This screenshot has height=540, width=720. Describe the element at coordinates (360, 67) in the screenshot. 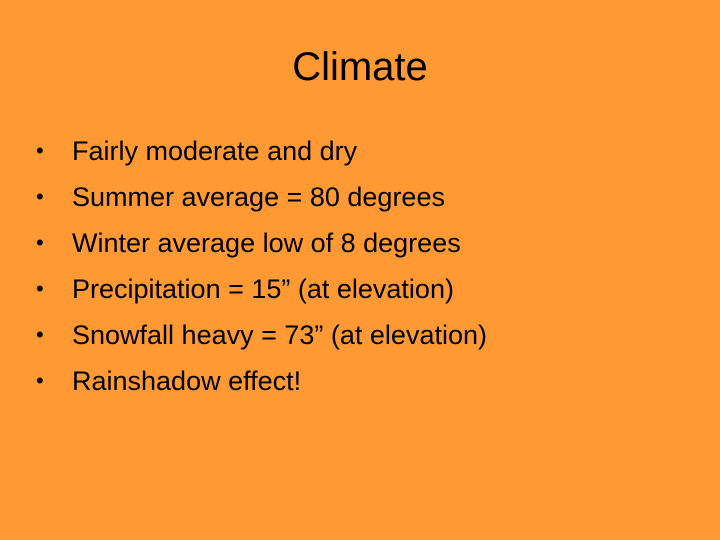

I see `slide-title: Climate` at that location.